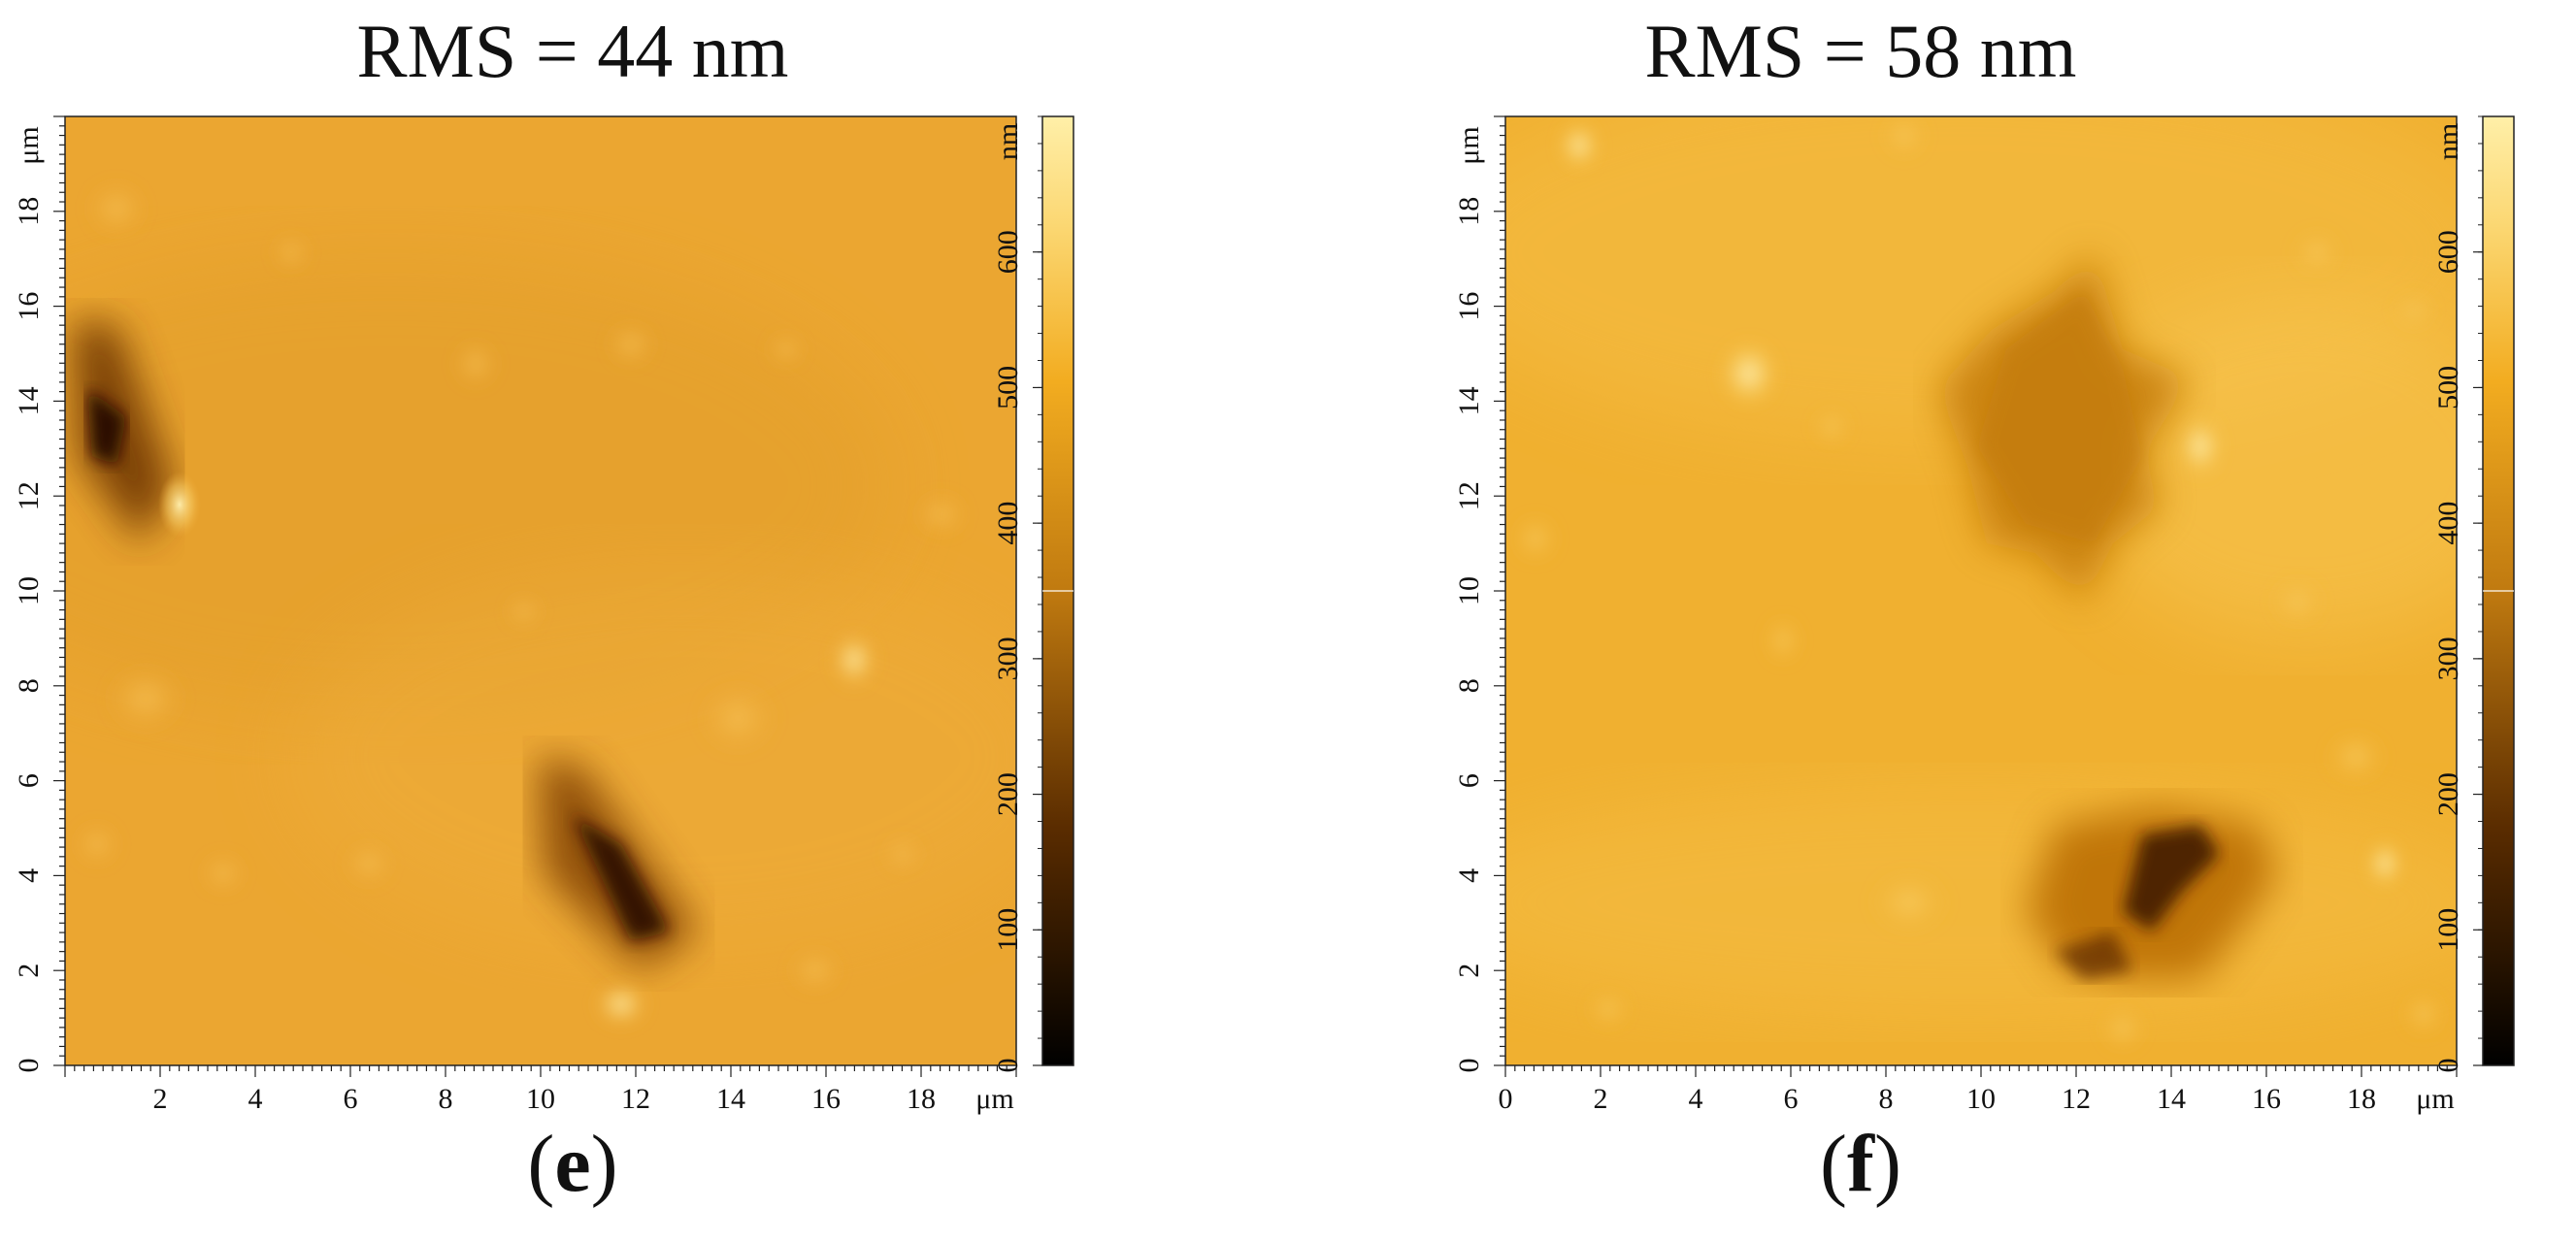 The image size is (2576, 1242). What do you see at coordinates (572, 1164) in the screenshot?
I see `panel-label-e: (e)` at bounding box center [572, 1164].